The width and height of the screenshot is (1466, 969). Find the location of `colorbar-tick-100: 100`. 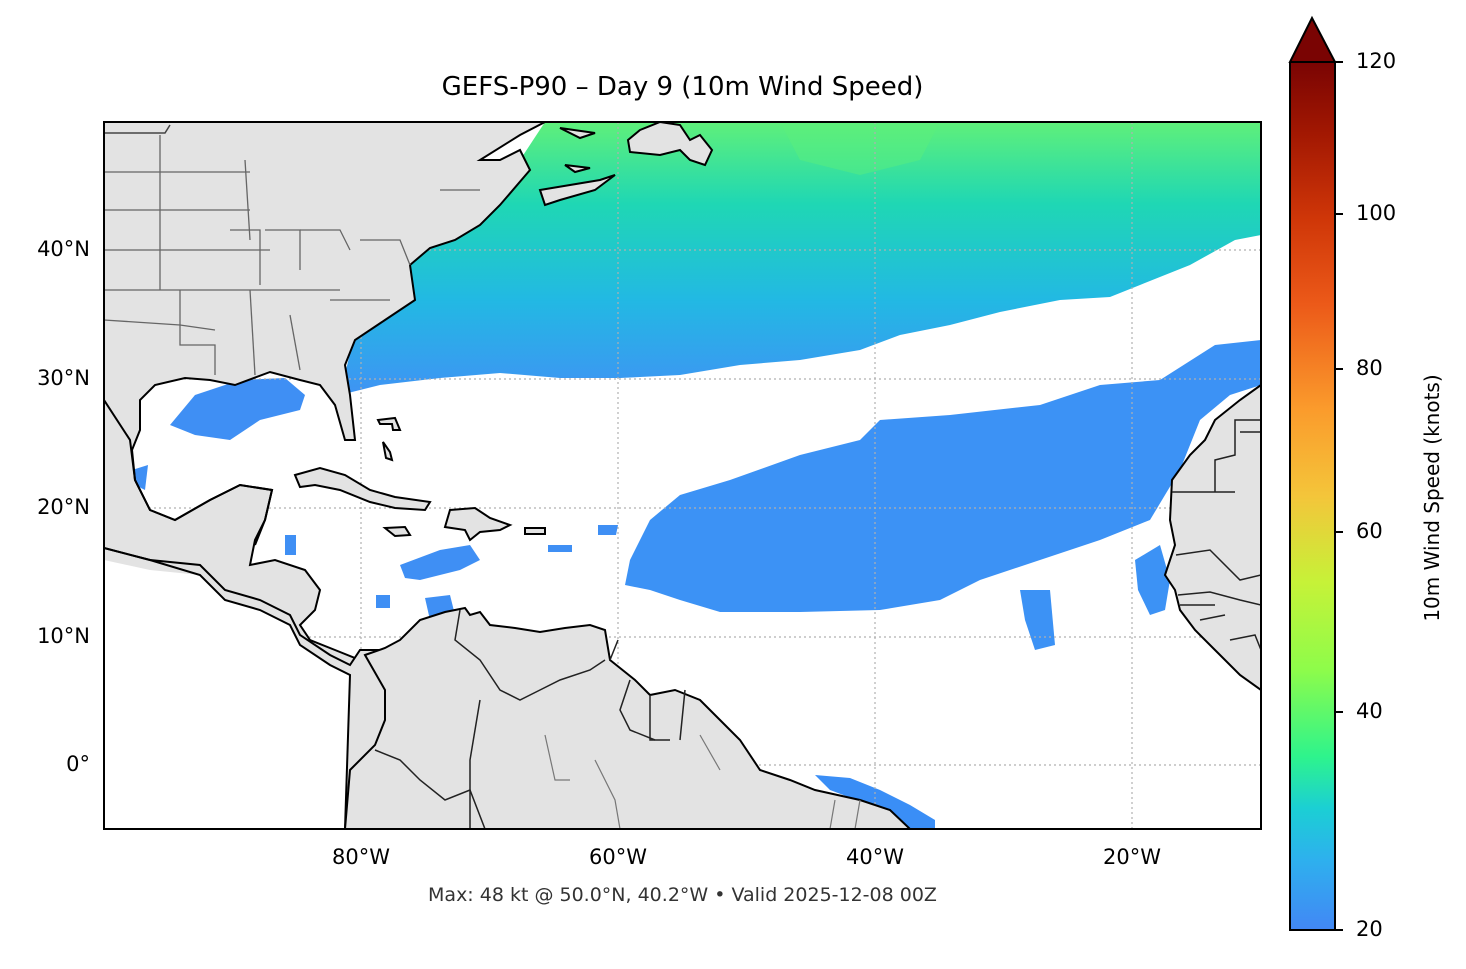

colorbar-tick-100: 100 is located at coordinates (1376, 213).